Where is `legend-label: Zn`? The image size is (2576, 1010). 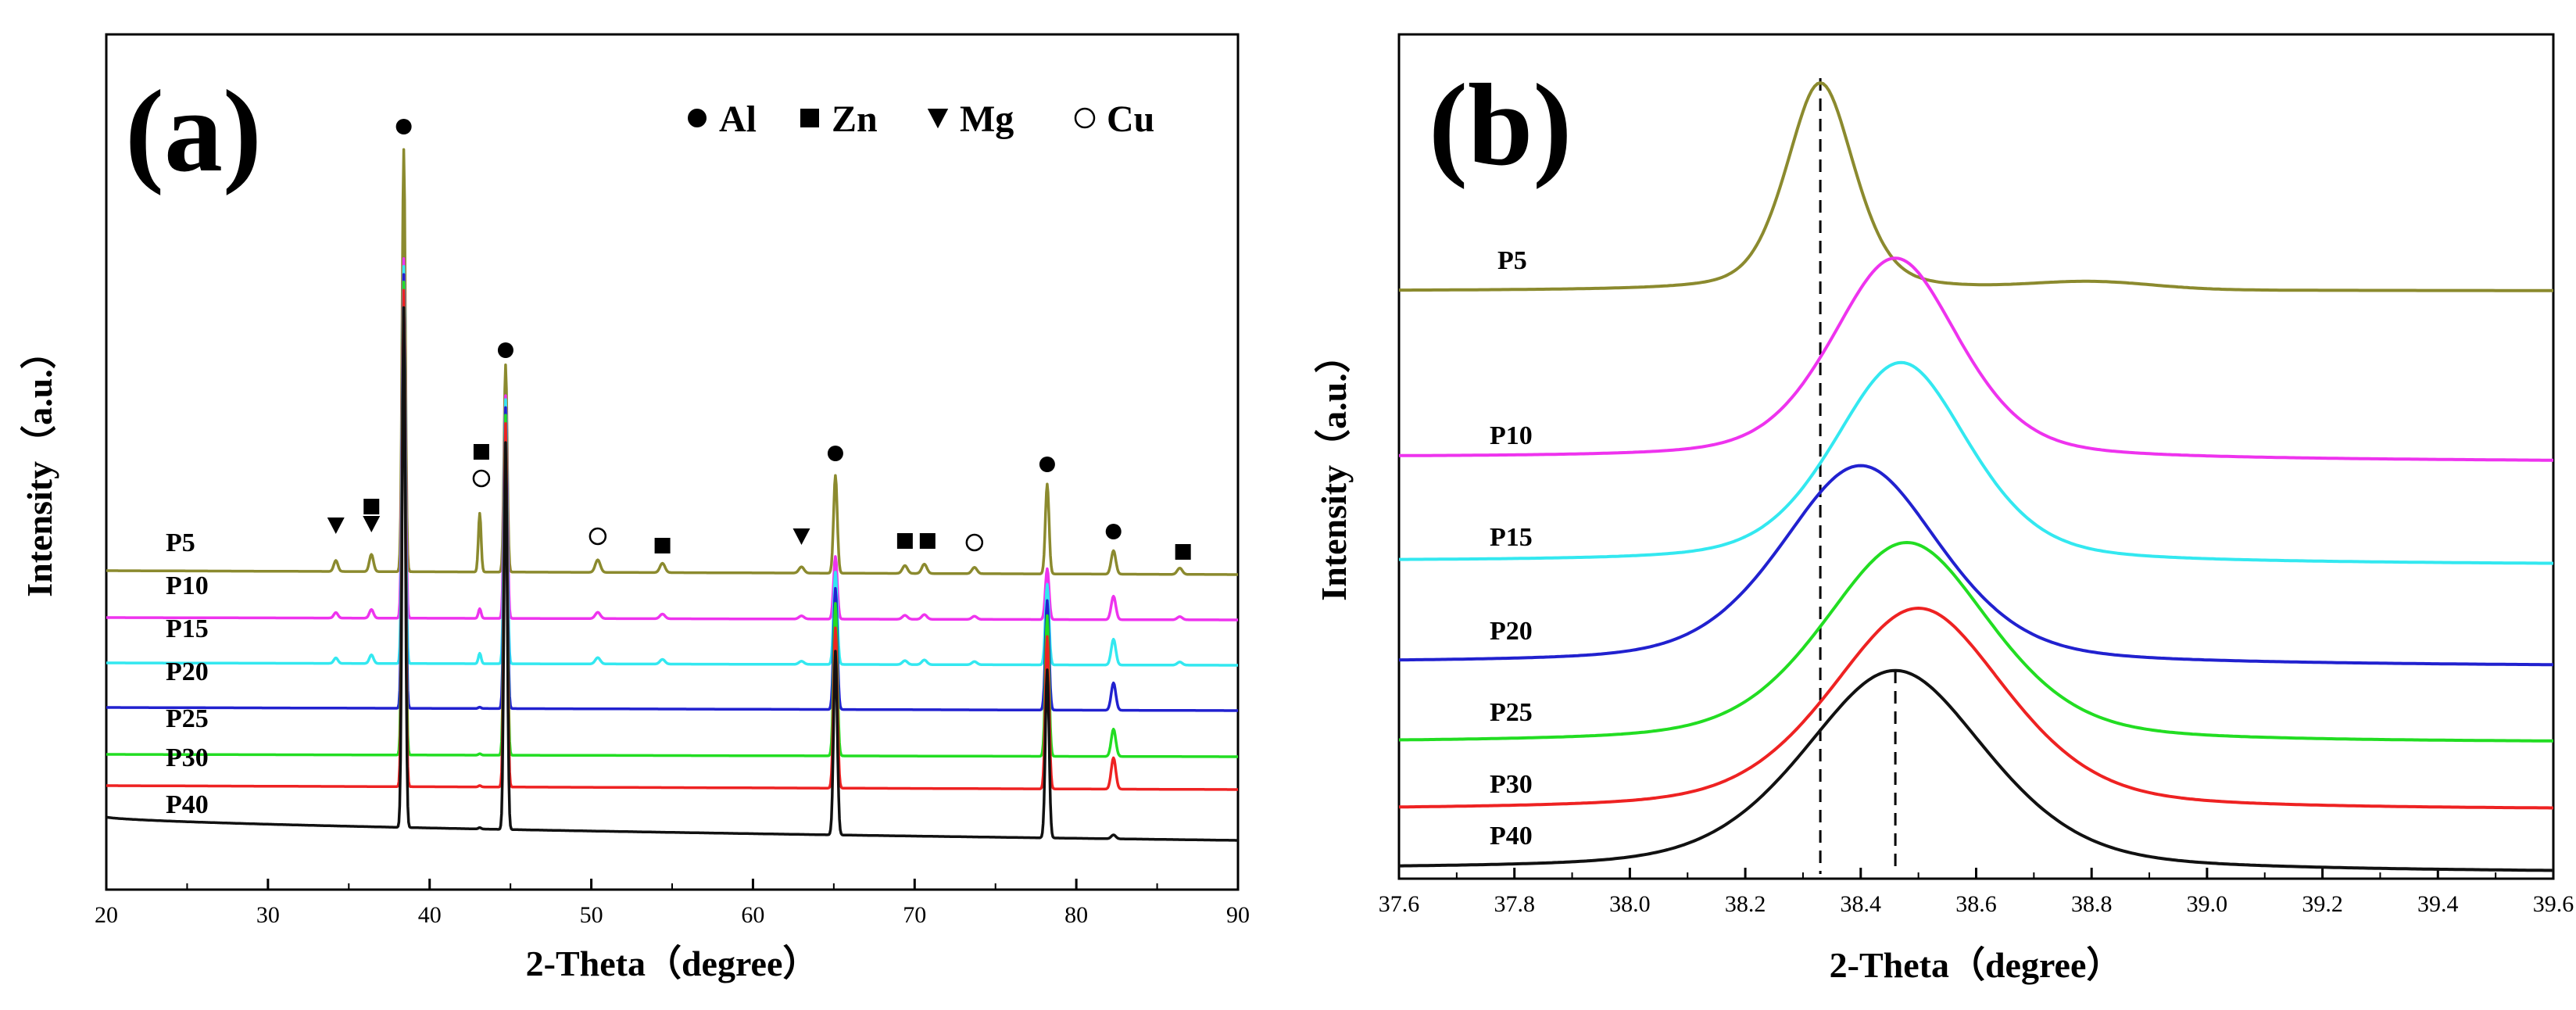 legend-label: Zn is located at coordinates (855, 119).